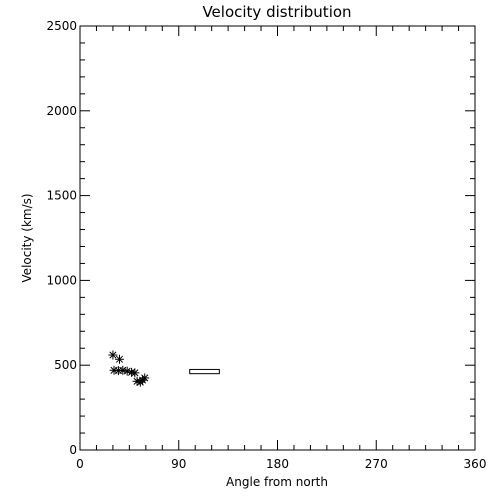 The height and width of the screenshot is (500, 500). What do you see at coordinates (65, 365) in the screenshot?
I see `y-tick-label: 500` at bounding box center [65, 365].